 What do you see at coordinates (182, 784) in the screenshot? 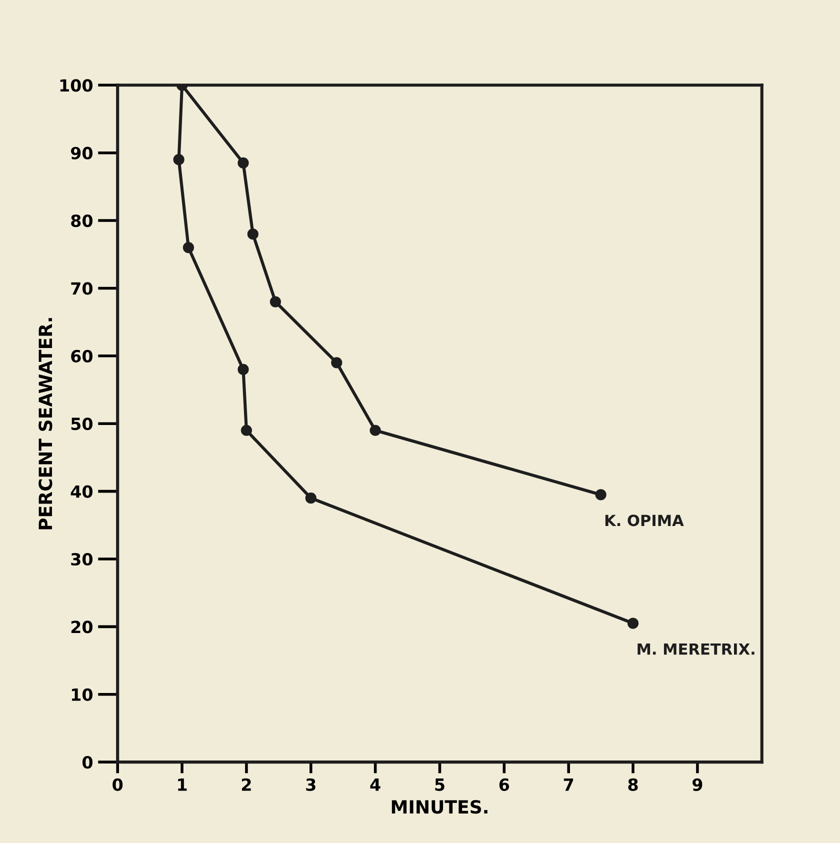
I see `x-tick-label: 1` at bounding box center [182, 784].